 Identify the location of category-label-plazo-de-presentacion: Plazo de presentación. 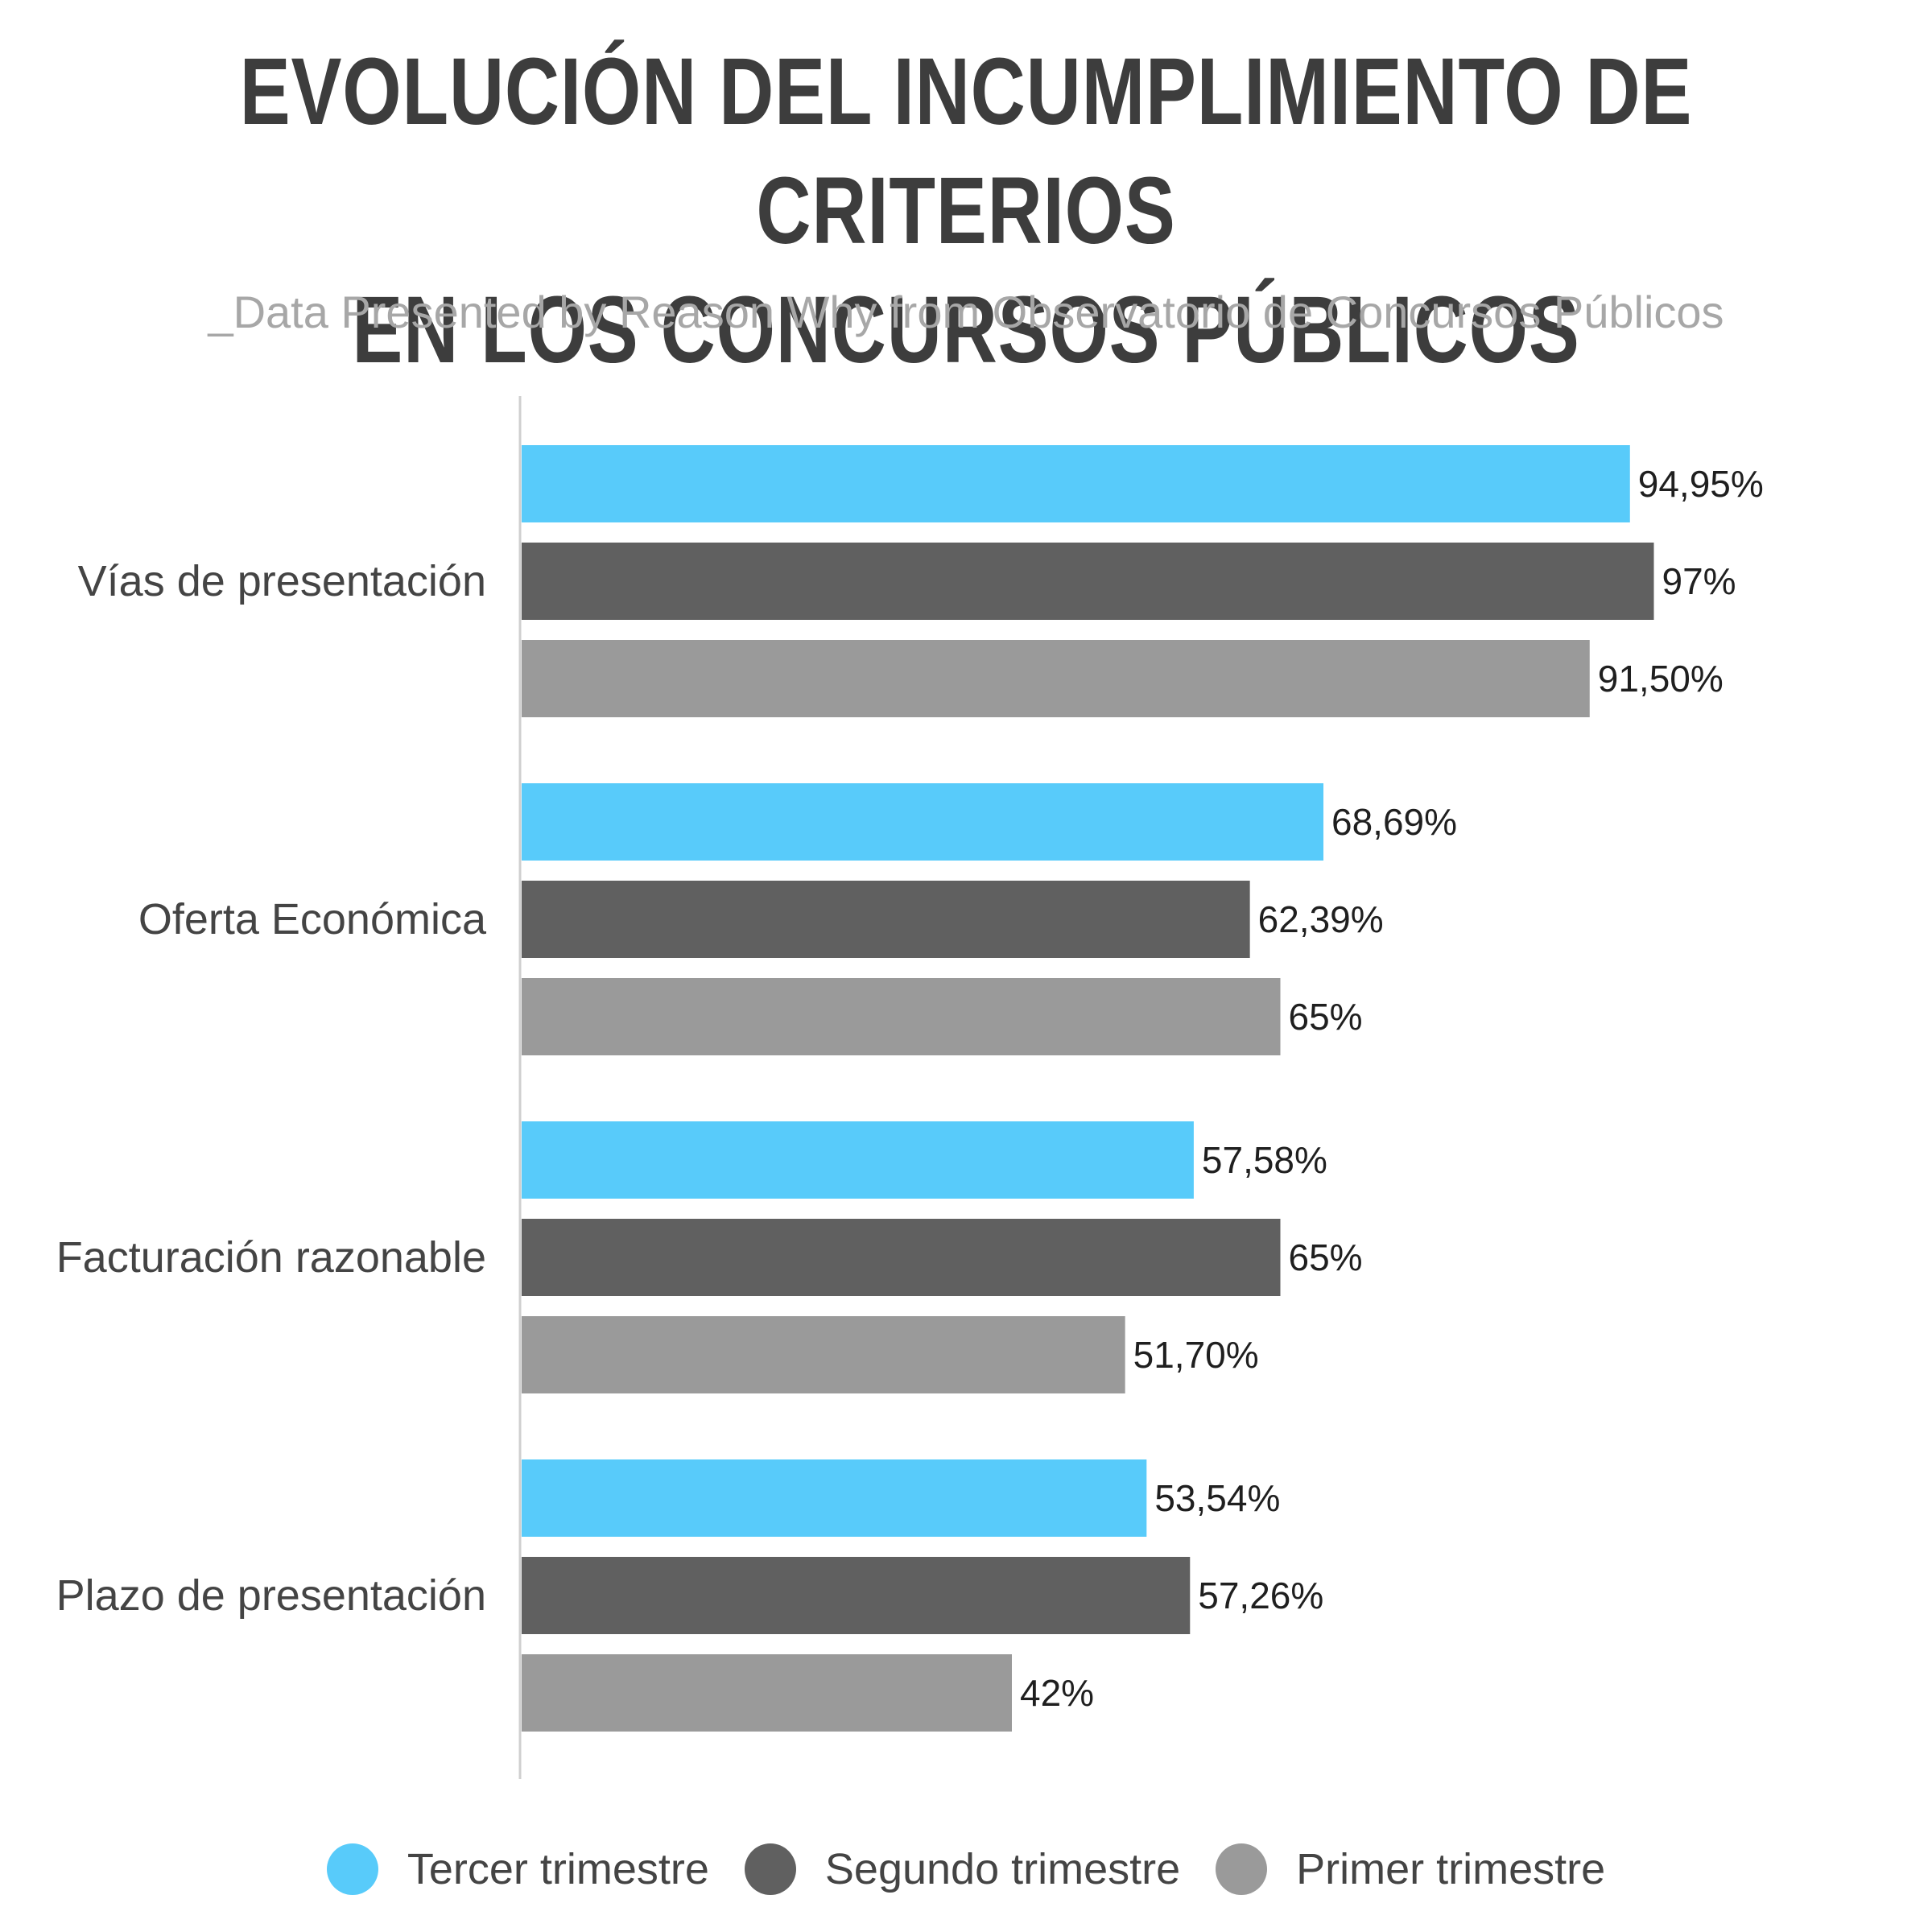
(271, 1595).